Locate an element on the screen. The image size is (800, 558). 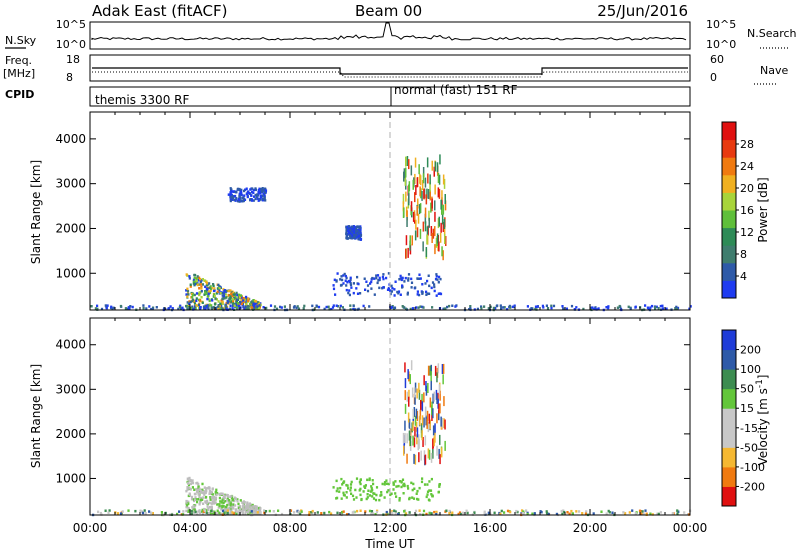
cpid-panel is located at coordinates (390, 96).